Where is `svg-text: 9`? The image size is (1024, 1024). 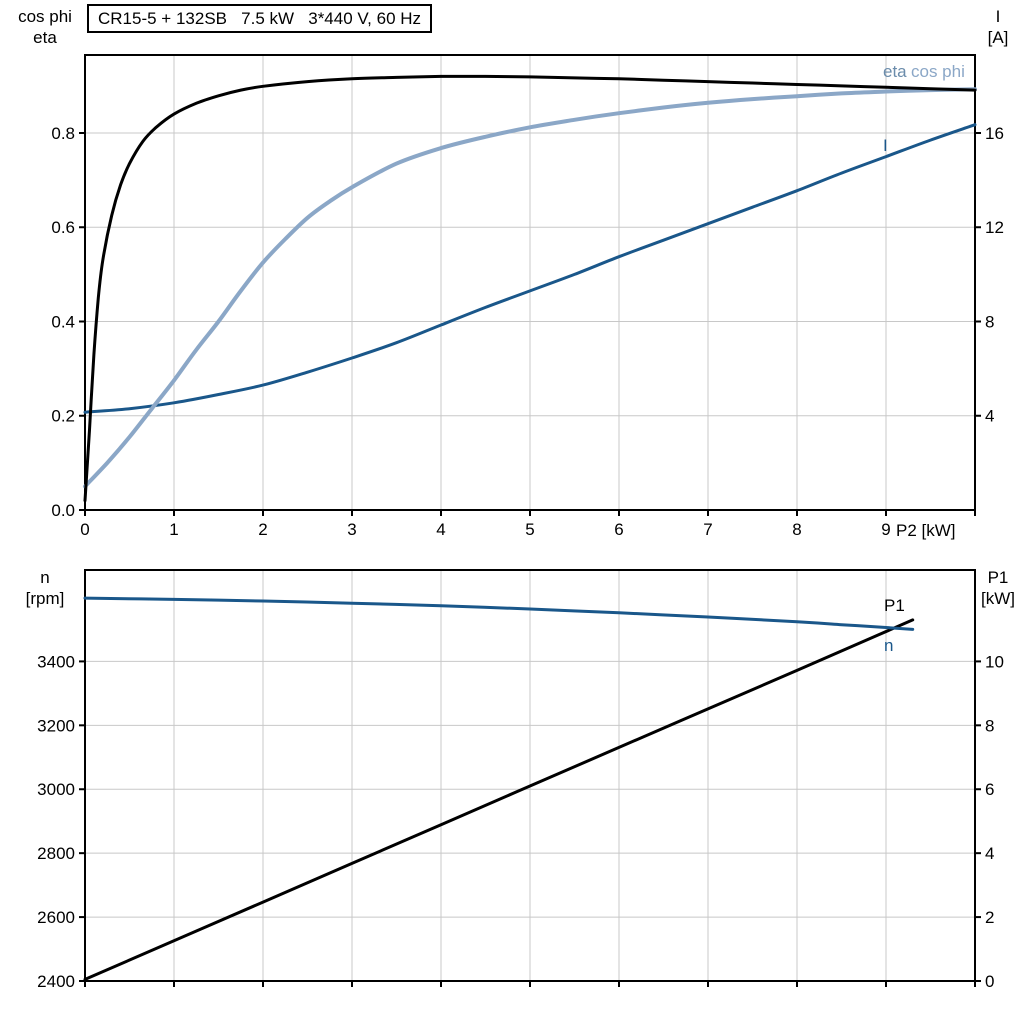 svg-text: 9 is located at coordinates (885, 529).